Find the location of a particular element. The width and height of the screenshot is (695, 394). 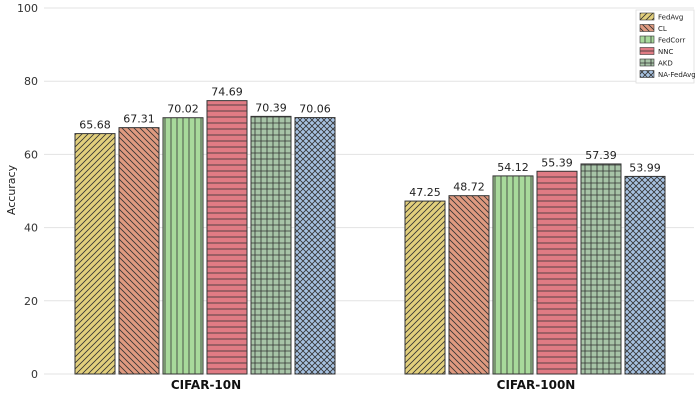

y-tick-label: 20 is located at coordinates (31, 301).